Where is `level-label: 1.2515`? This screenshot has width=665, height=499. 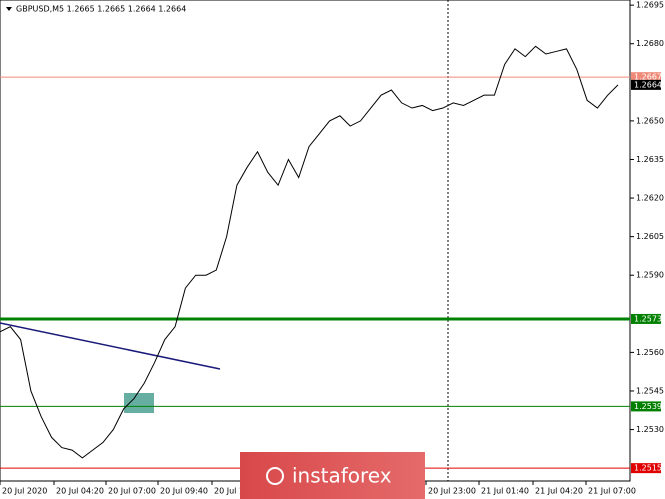
level-label: 1.2515 is located at coordinates (648, 468).